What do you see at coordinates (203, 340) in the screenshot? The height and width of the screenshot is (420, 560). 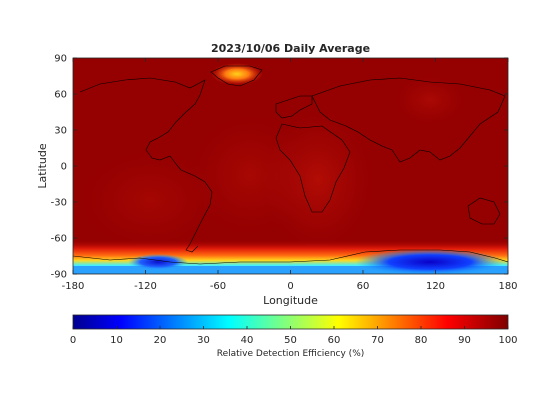 I see `colorbar-tick-label: 30` at bounding box center [203, 340].